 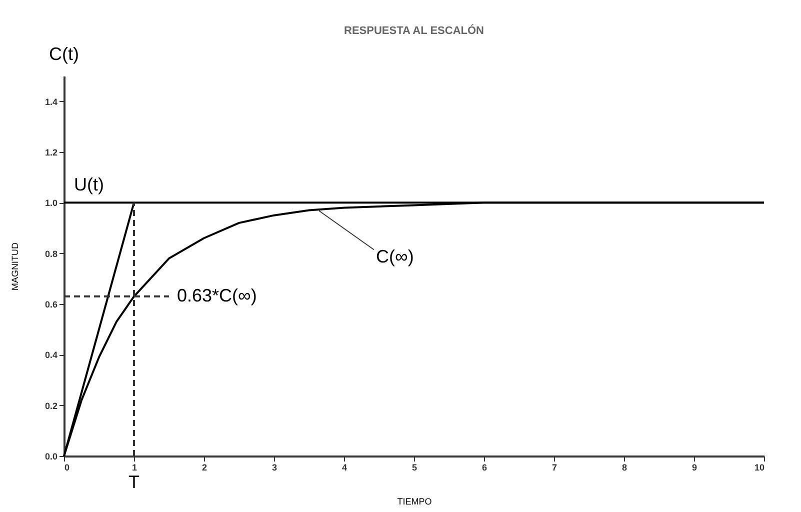 What do you see at coordinates (51, 405) in the screenshot?
I see `y-tick-label: 0.2` at bounding box center [51, 405].